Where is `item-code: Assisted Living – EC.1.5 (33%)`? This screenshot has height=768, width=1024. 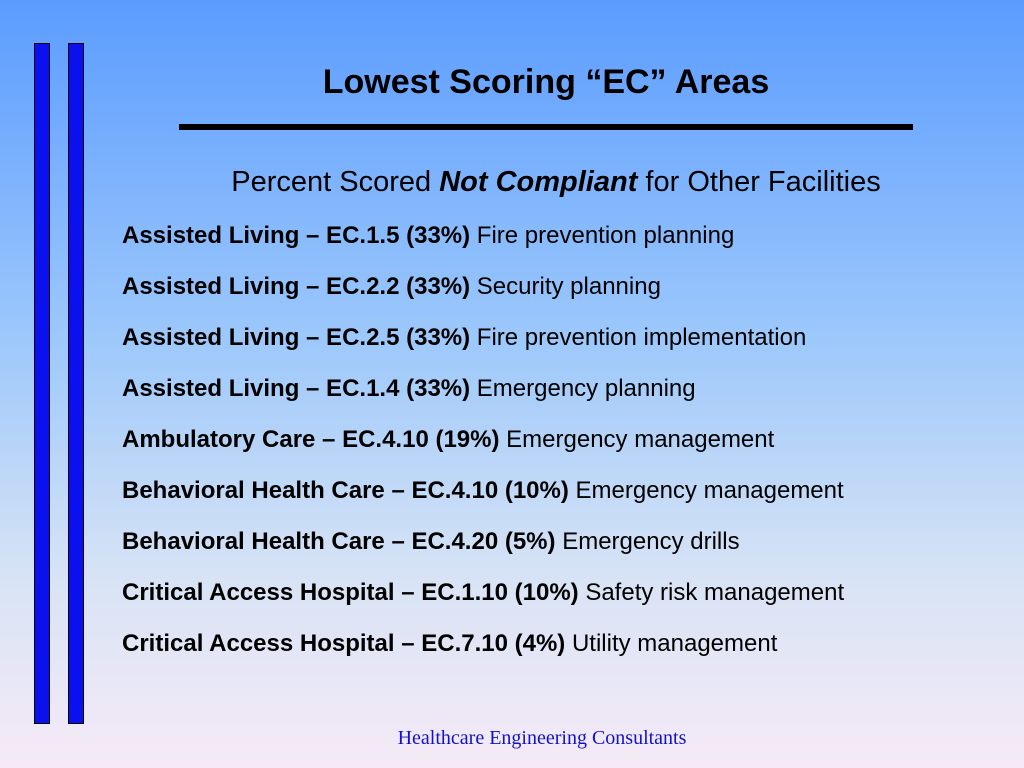 item-code: Assisted Living – EC.1.5 (33%) is located at coordinates (296, 235).